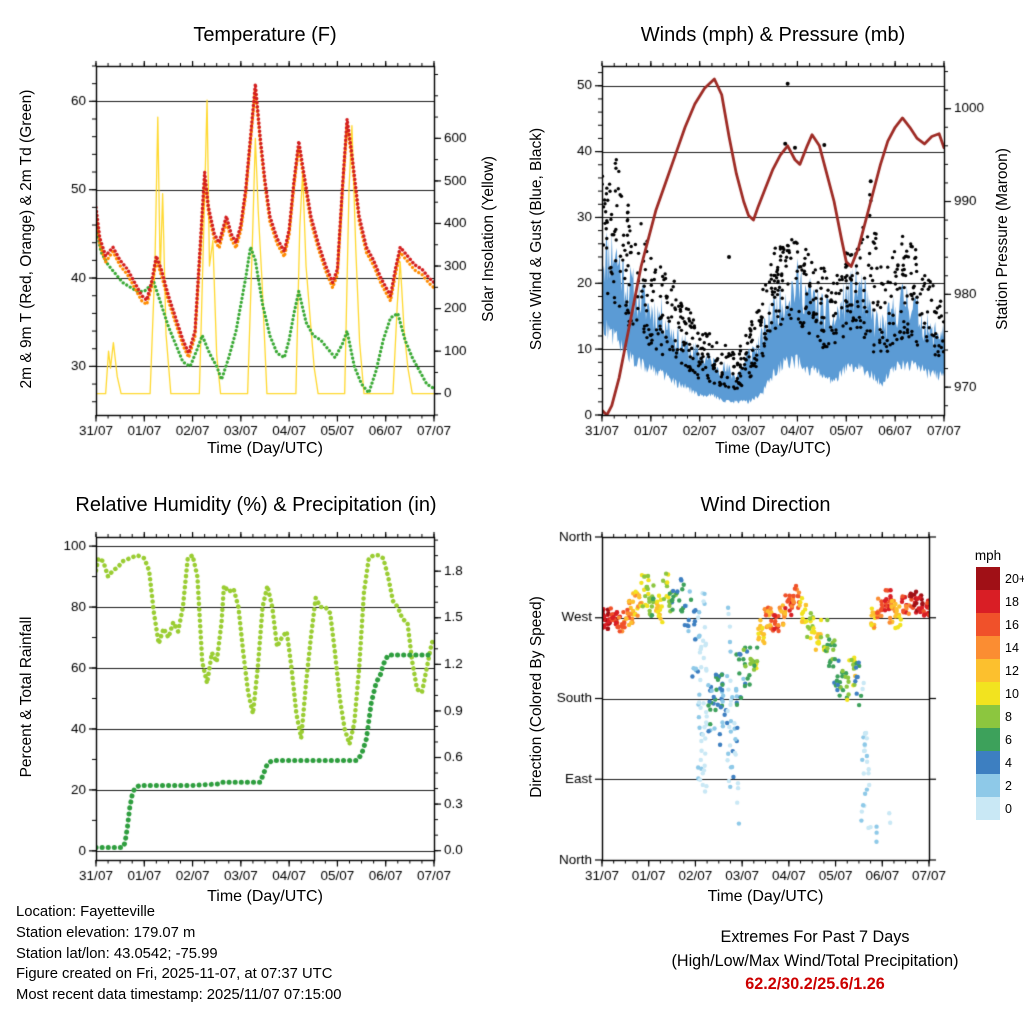  Describe the element at coordinates (815, 937) in the screenshot. I see `extremes-title: Extremes For Past 7 Days` at that location.